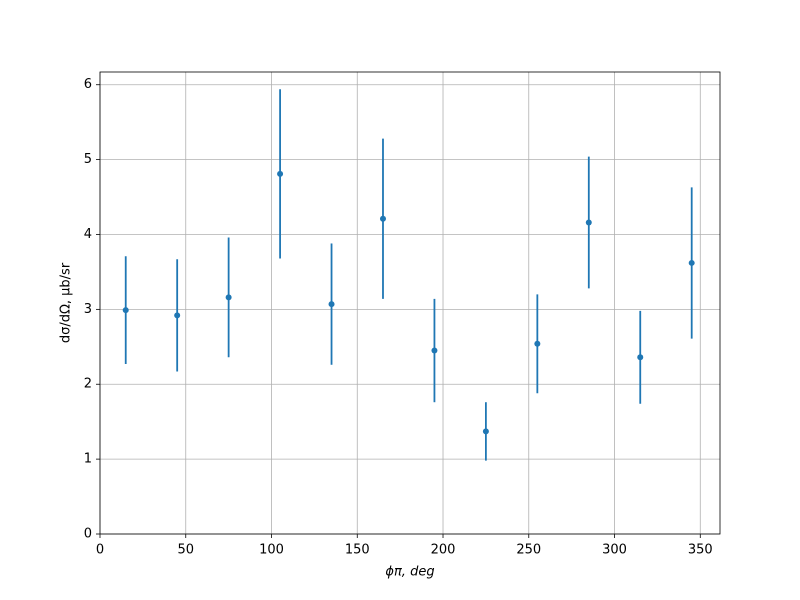 The width and height of the screenshot is (800, 600). What do you see at coordinates (88, 534) in the screenshot?
I see `y-tick-label: 0` at bounding box center [88, 534].